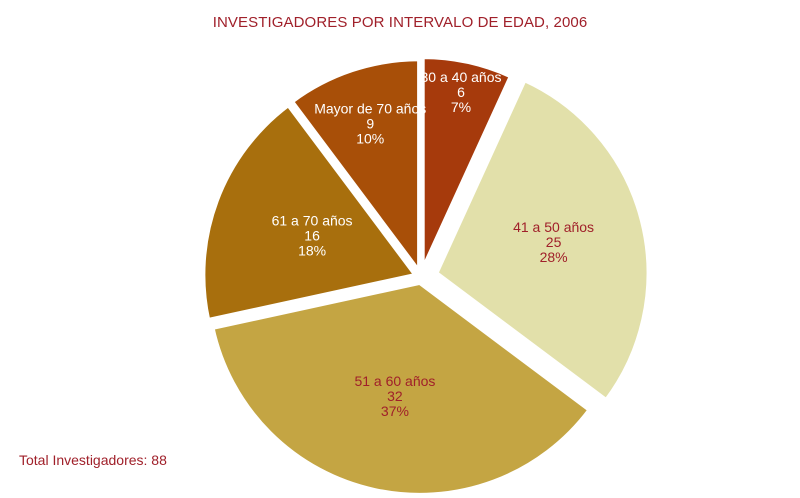  I want to click on slice-name: 30 a 40 años, so click(461, 77).